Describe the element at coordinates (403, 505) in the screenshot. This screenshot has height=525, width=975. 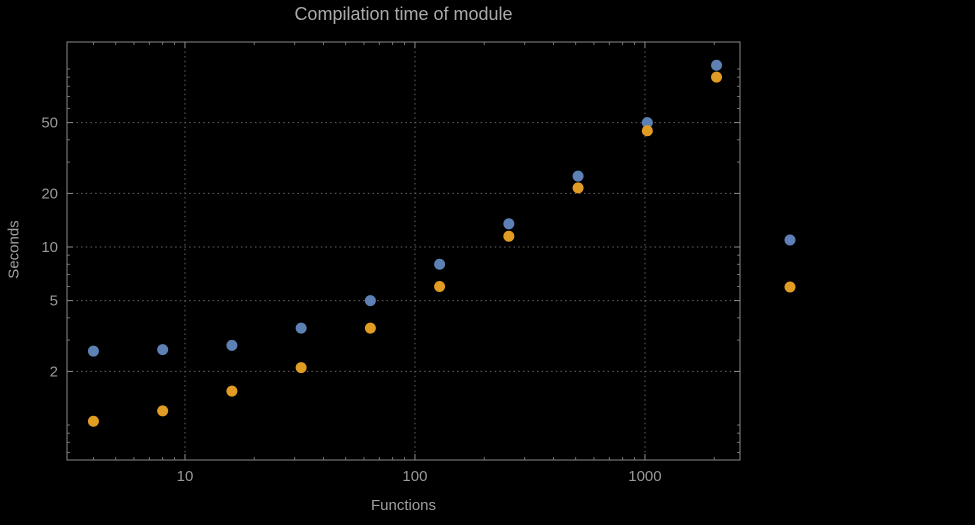
I see `x-axis-label: Functions` at that location.